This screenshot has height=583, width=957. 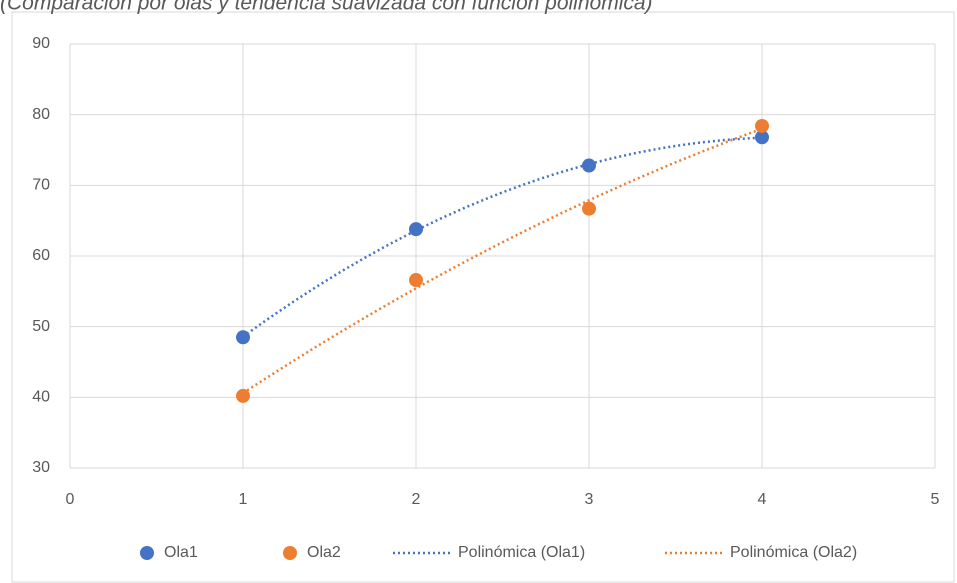 What do you see at coordinates (416, 499) in the screenshot?
I see `x-tick-label: 2` at bounding box center [416, 499].